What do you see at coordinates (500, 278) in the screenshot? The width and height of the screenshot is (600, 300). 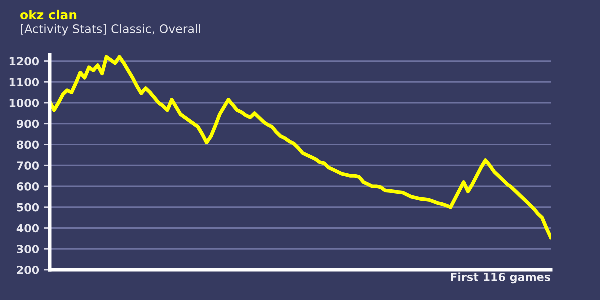 I see `x-axis-title: First 116 games` at bounding box center [500, 278].